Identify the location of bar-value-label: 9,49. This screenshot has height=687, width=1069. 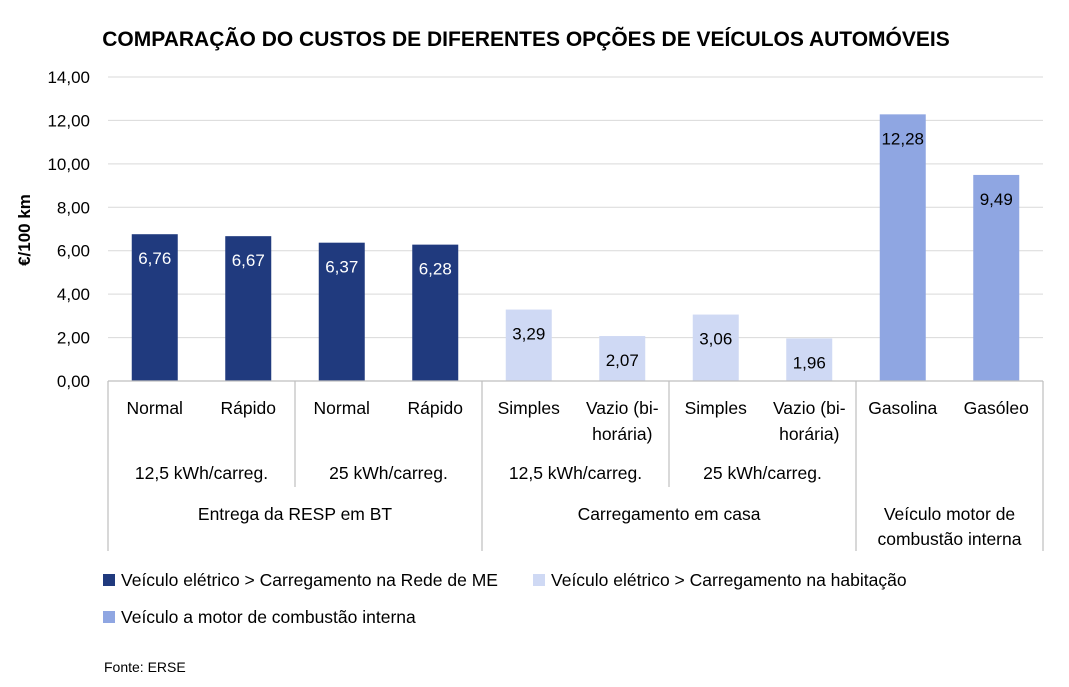
(996, 199).